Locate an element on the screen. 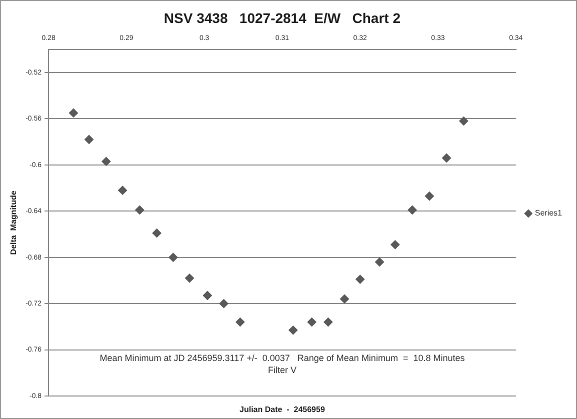 The image size is (577, 419). x-axis-title: Julian Date - 2456959 is located at coordinates (283, 409).